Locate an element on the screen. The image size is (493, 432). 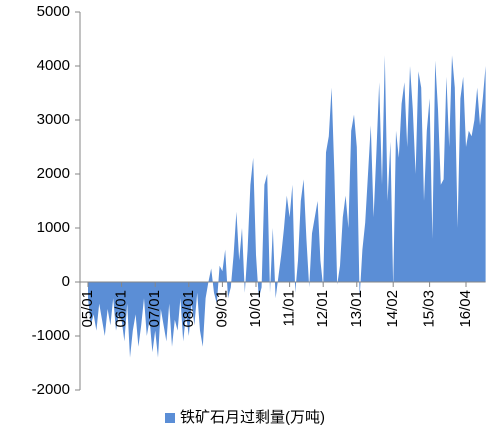
x-tick-label: 05/01 is located at coordinates (87, 309).